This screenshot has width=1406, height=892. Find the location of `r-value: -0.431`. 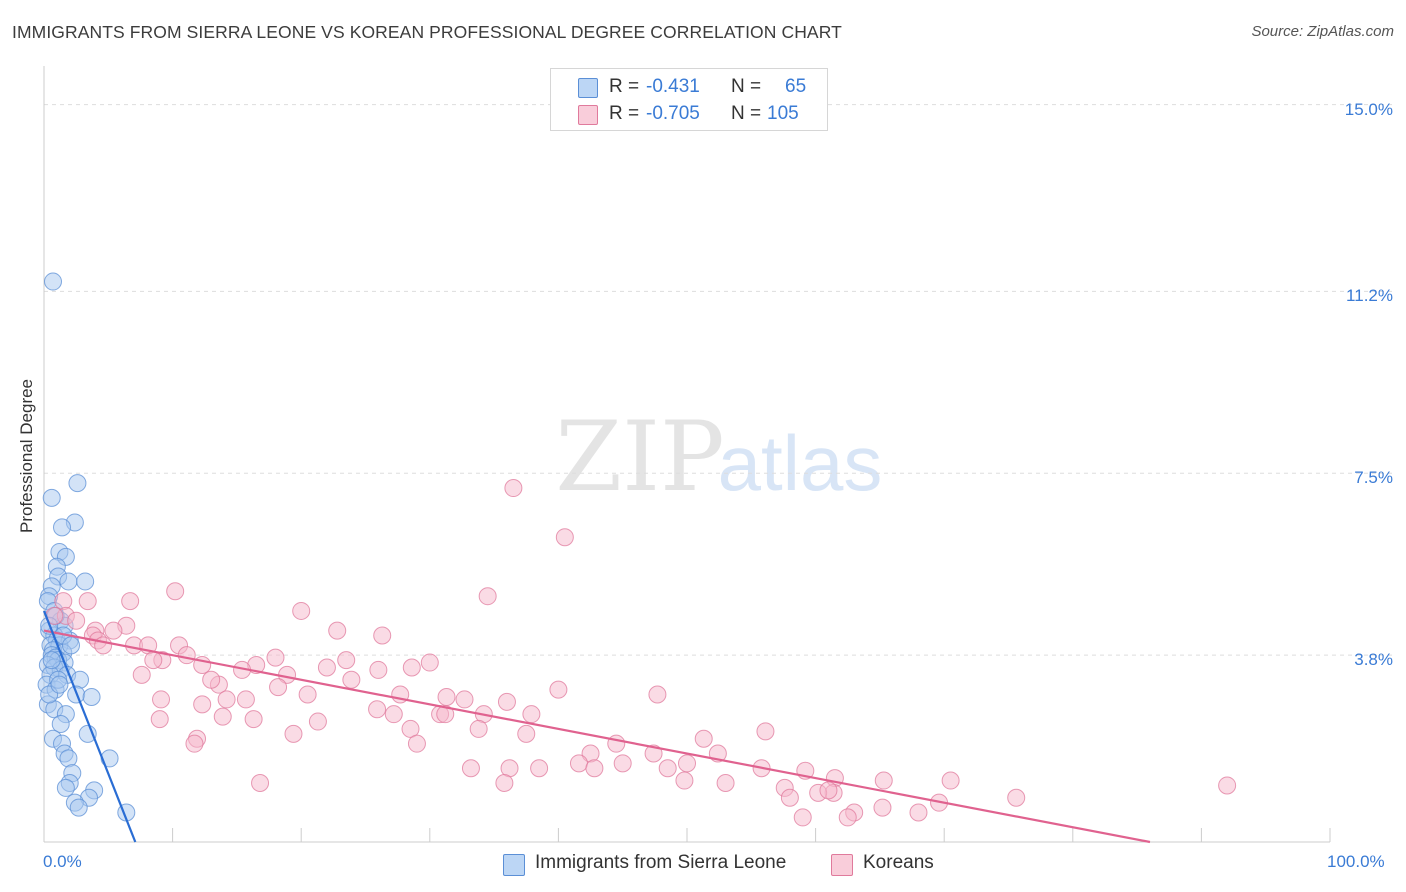

r-value: -0.431 is located at coordinates (673, 86).